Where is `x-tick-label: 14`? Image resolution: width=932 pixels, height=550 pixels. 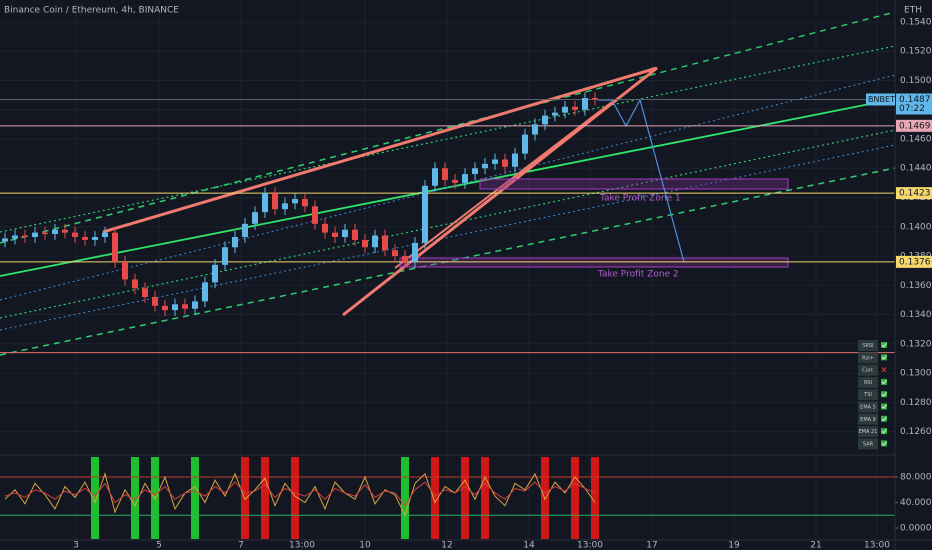 x-tick-label: 14 is located at coordinates (529, 545).